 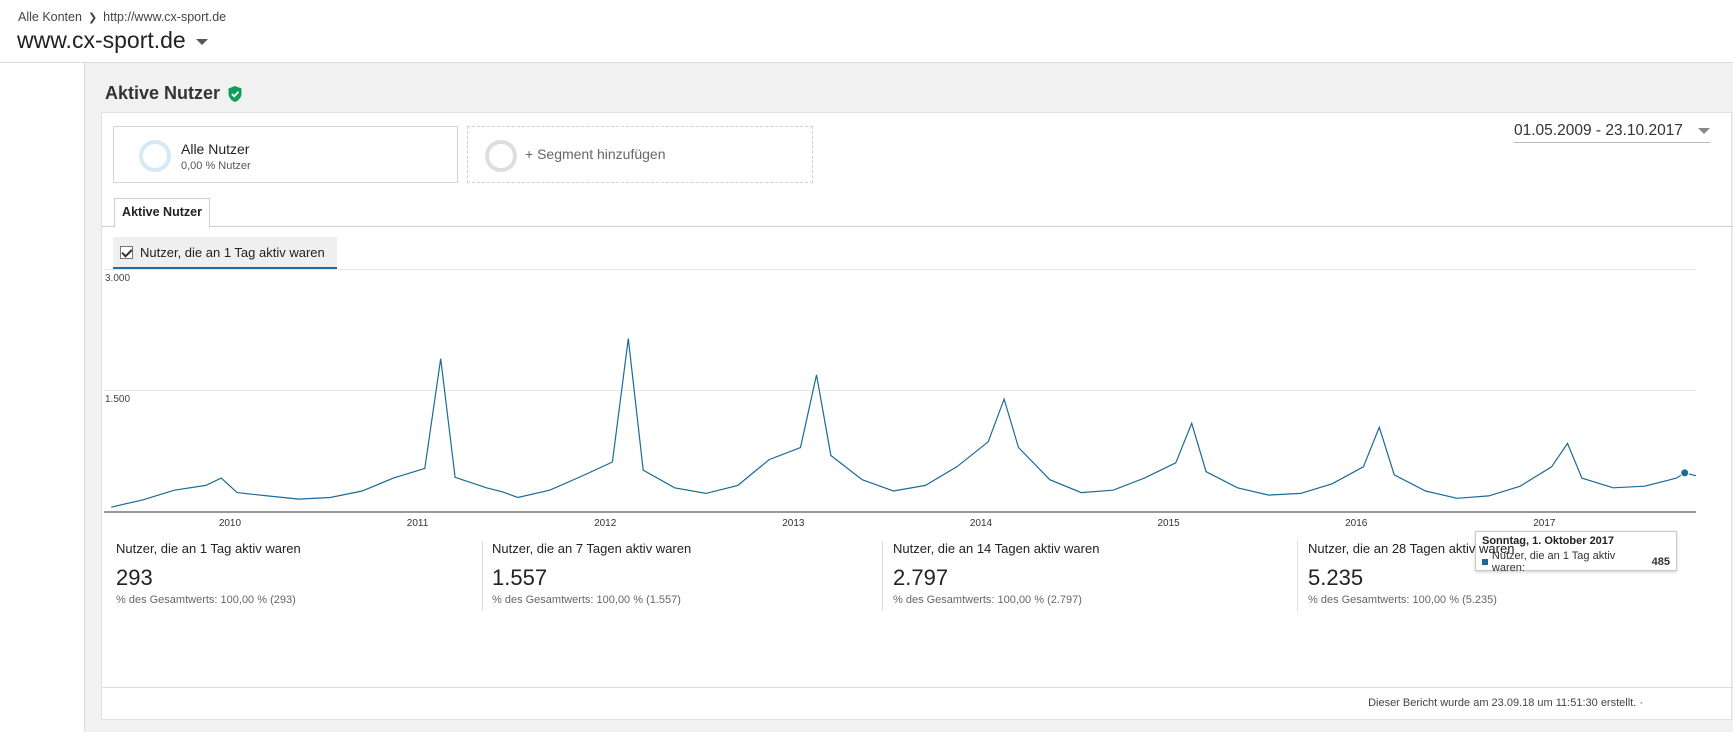 What do you see at coordinates (215, 149) in the screenshot?
I see `segment-name: Alle Nutzer` at bounding box center [215, 149].